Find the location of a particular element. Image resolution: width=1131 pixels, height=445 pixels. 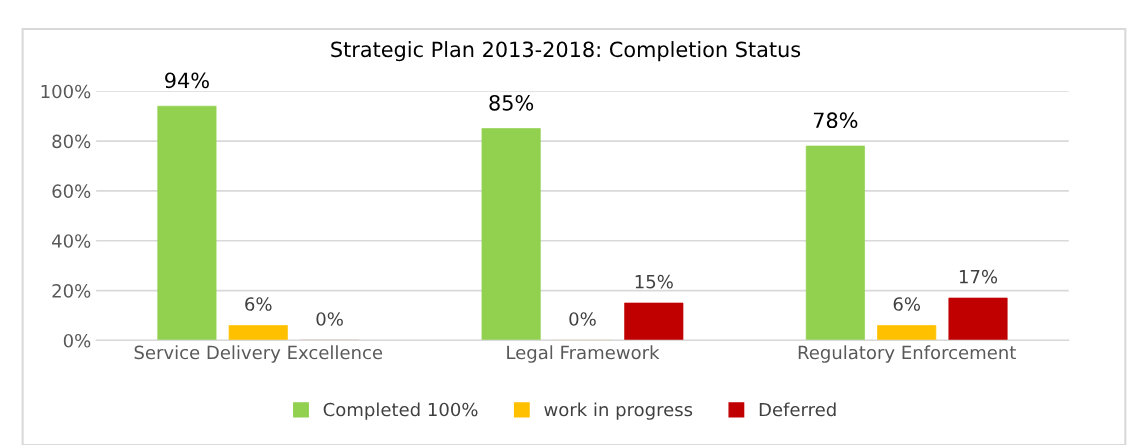

data-label: 94% is located at coordinates (187, 80).